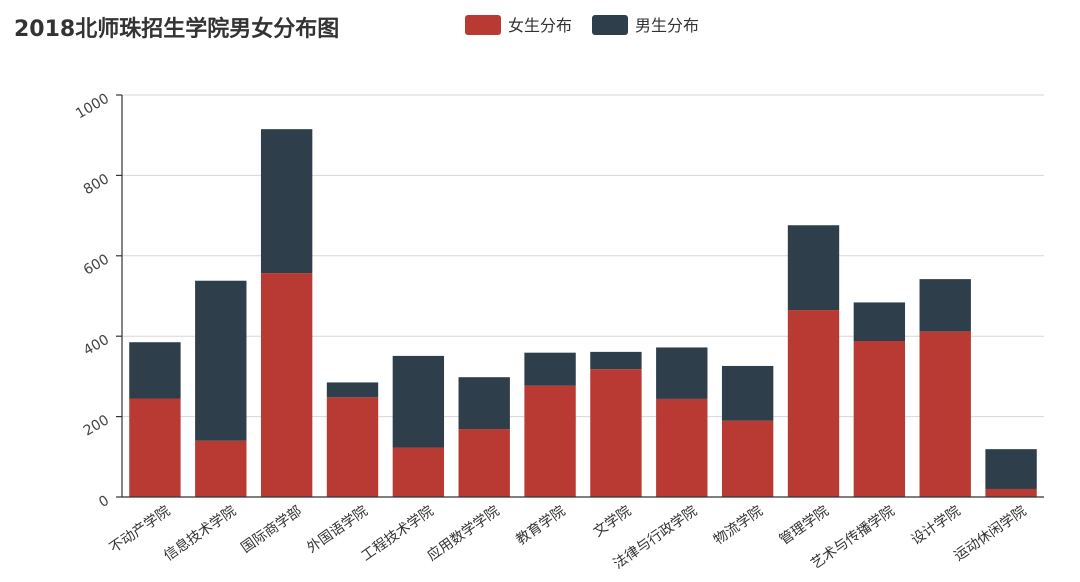 This screenshot has width=1080, height=582. I want to click on legend-label-male: 男生分布, so click(667, 25).